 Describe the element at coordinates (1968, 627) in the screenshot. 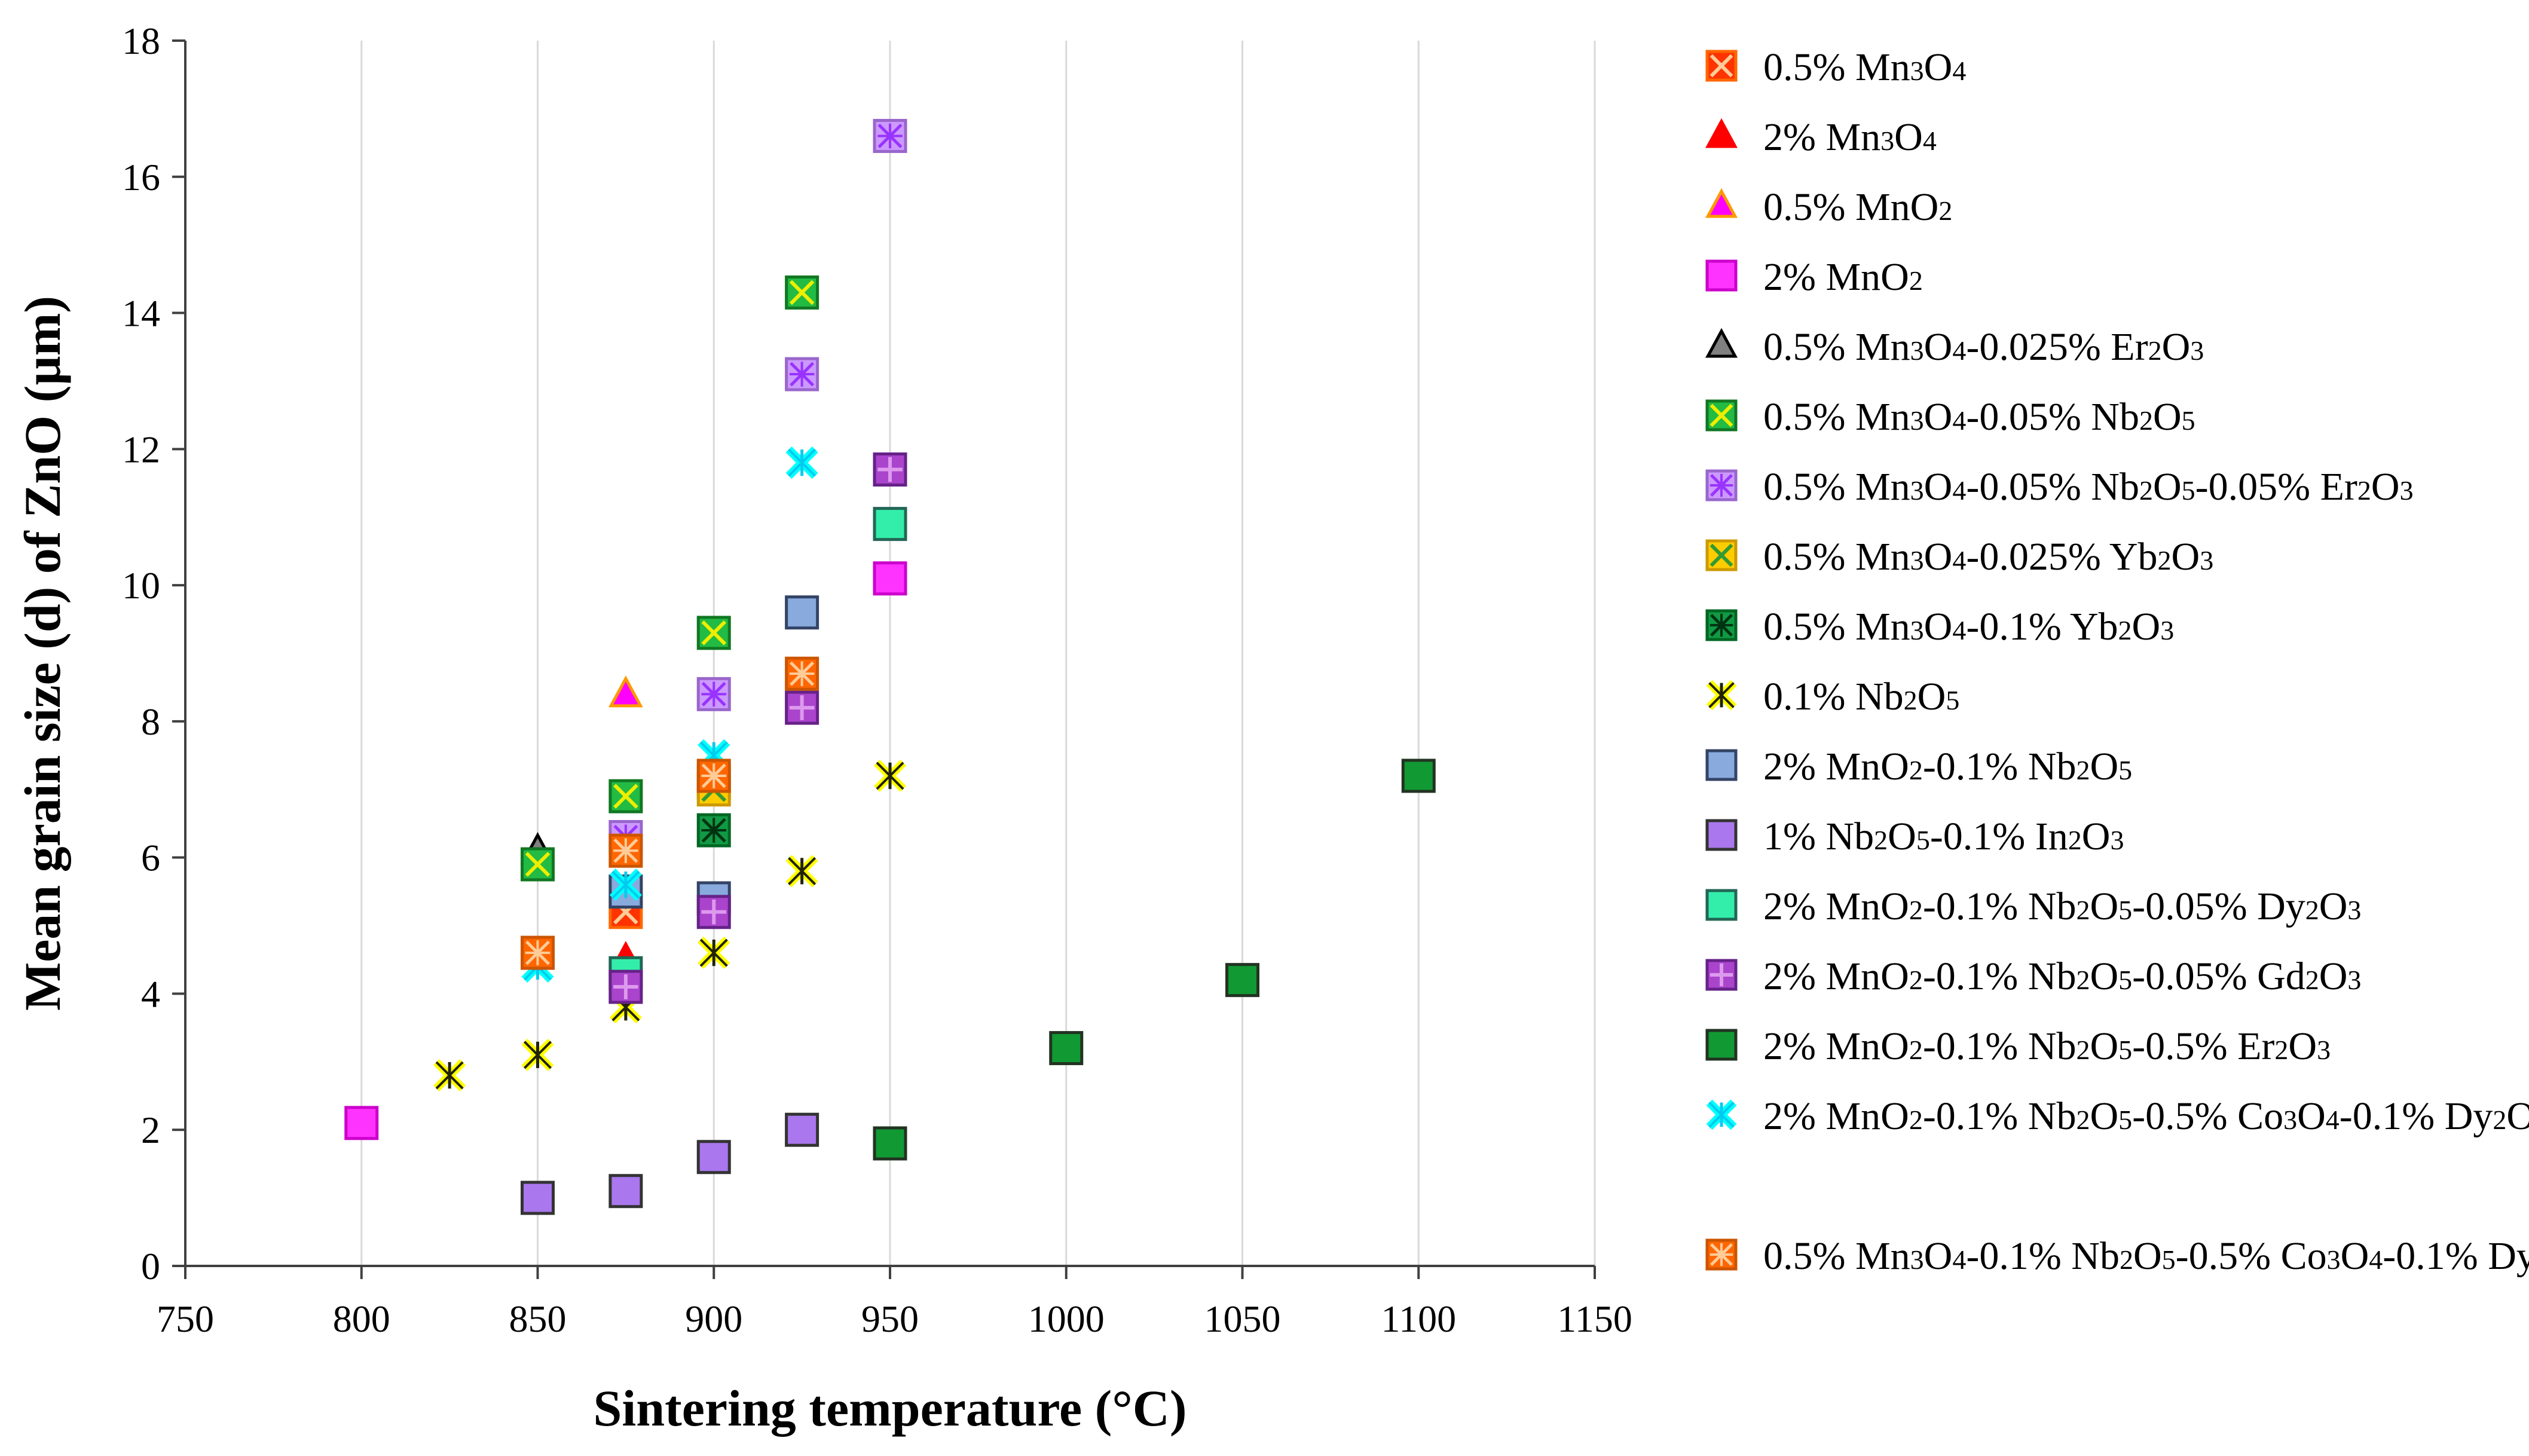

I see `legend-label: 0.5% Mn3O4-0.1% Yb2O3` at that location.